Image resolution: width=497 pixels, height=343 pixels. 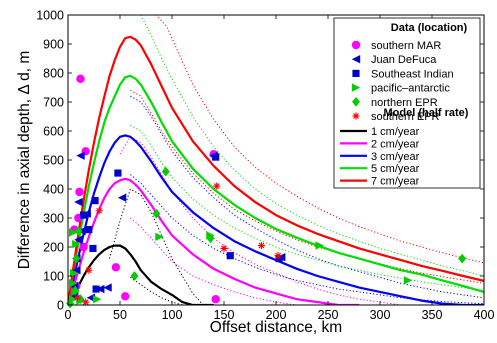 What do you see at coordinates (24, 160) in the screenshot?
I see `y-axis-title: Difference in axial depth, Δ d, m` at bounding box center [24, 160].